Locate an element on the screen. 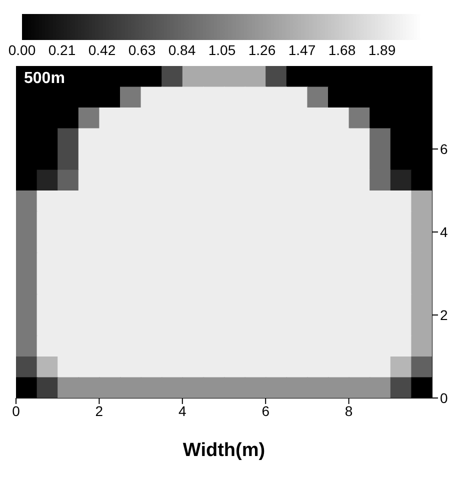 This screenshot has width=470, height=483. x-tick-label: 2 is located at coordinates (99, 410).